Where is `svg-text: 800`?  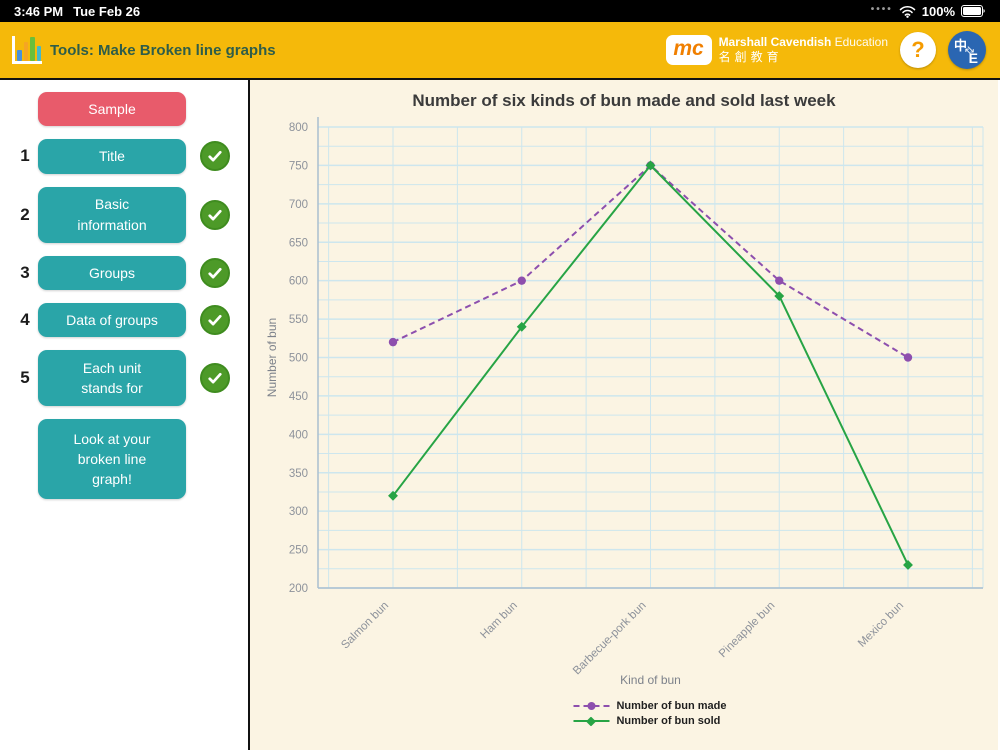
svg-text: 800 is located at coordinates (298, 128).